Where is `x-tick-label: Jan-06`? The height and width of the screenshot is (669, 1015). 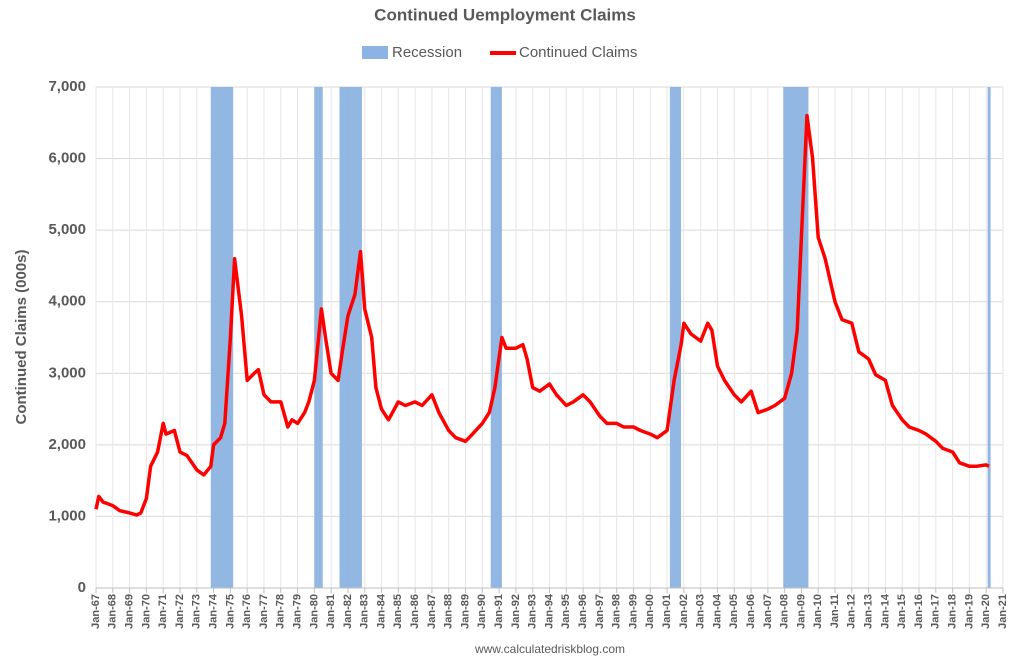 x-tick-label: Jan-06 is located at coordinates (751, 611).